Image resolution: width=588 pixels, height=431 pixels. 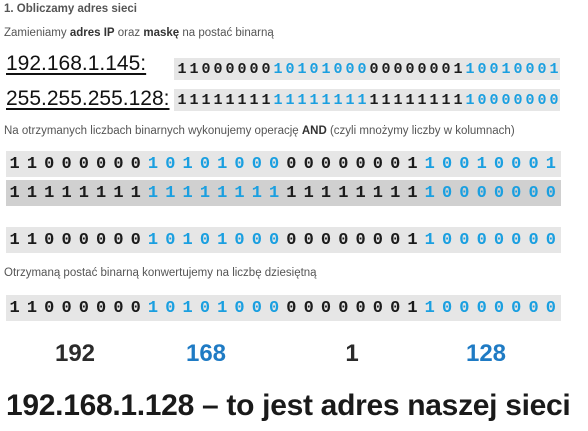 What do you see at coordinates (129, 33) in the screenshot?
I see `intro-mid: oraz` at bounding box center [129, 33].